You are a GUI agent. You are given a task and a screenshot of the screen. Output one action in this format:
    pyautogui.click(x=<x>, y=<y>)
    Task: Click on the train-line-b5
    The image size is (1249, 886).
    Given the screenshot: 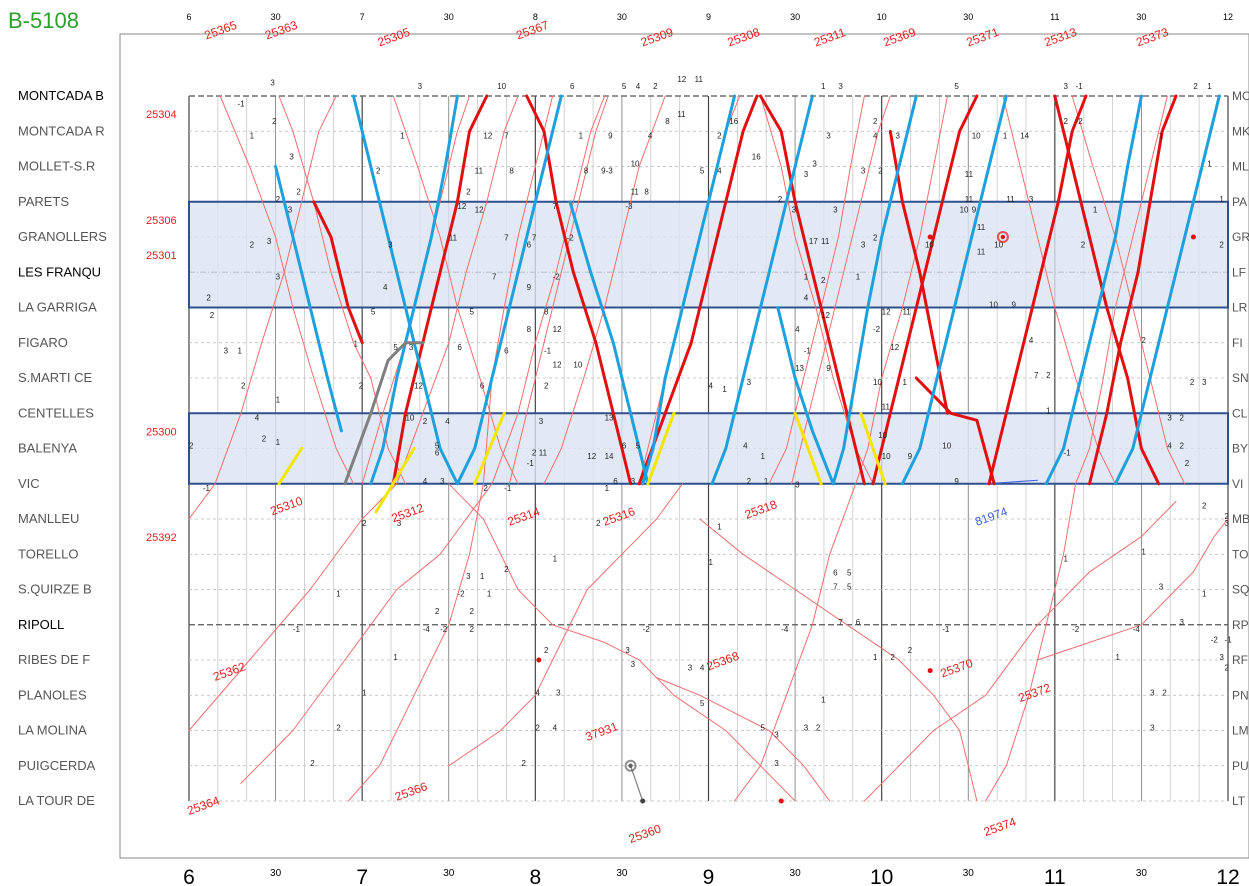 What is the action you would take?
    pyautogui.click(x=609, y=343)
    